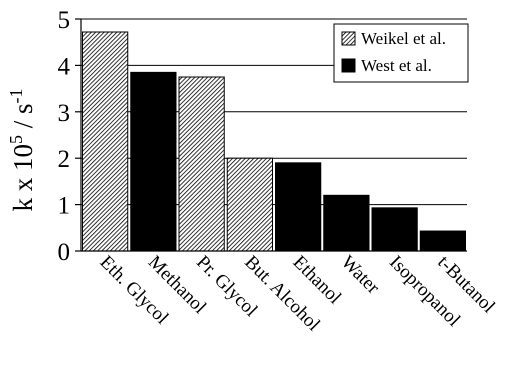  What do you see at coordinates (64, 113) in the screenshot?
I see `y-tick-label: 3` at bounding box center [64, 113].